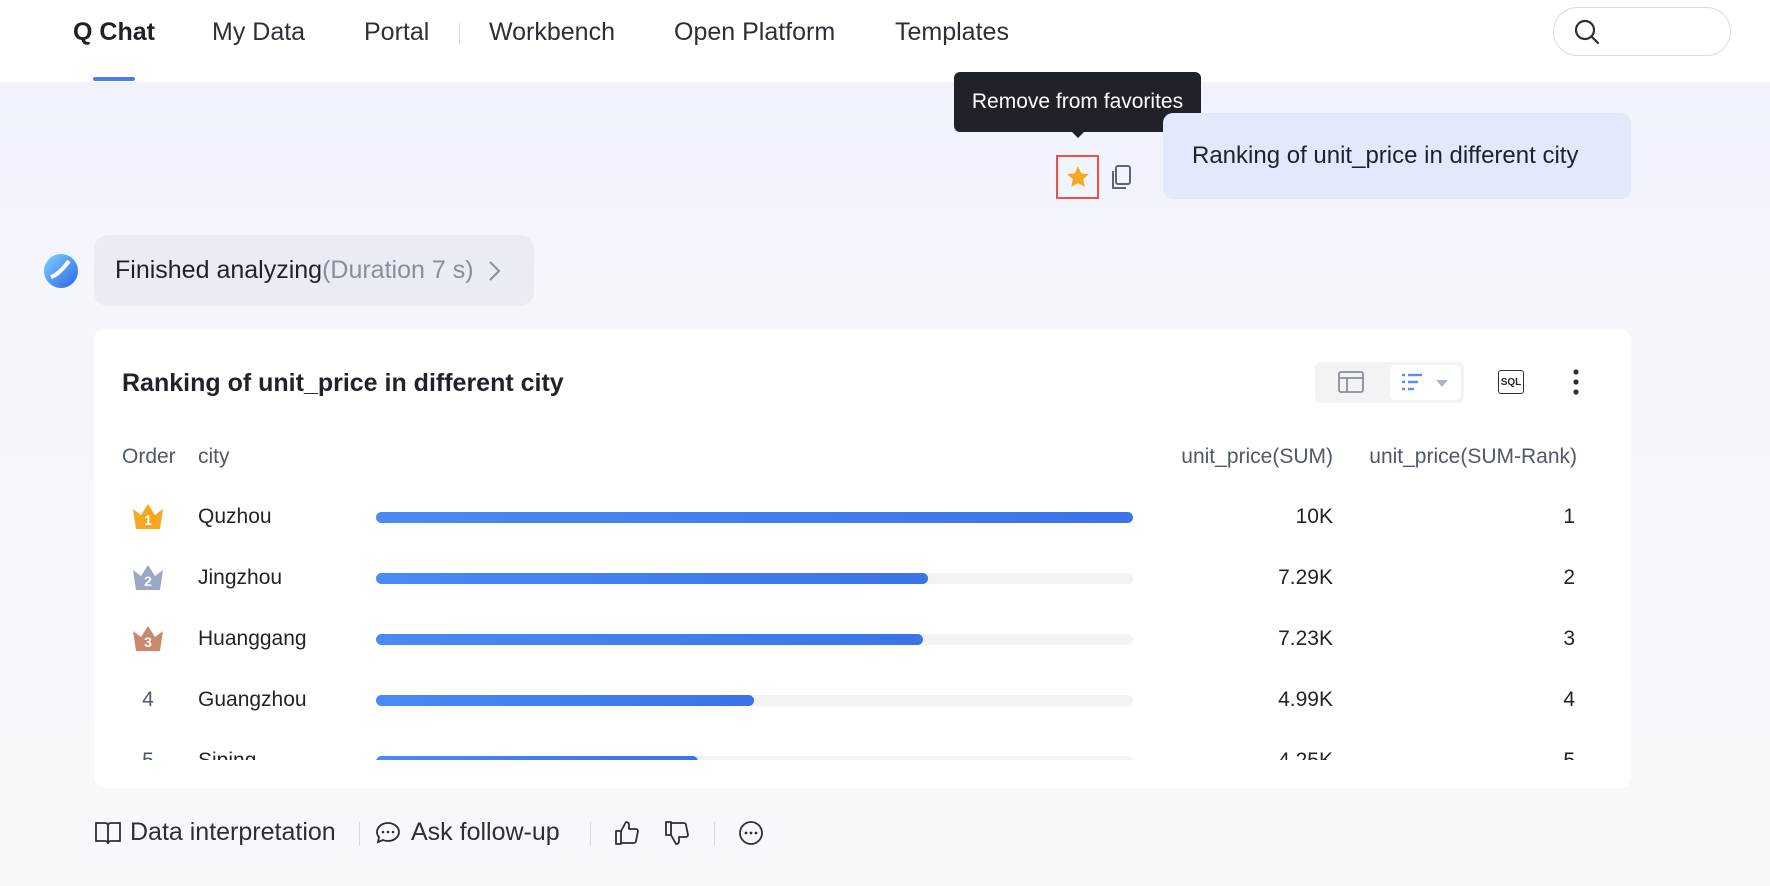 This screenshot has width=1770, height=886. I want to click on rank-crown: 1, so click(148, 516).